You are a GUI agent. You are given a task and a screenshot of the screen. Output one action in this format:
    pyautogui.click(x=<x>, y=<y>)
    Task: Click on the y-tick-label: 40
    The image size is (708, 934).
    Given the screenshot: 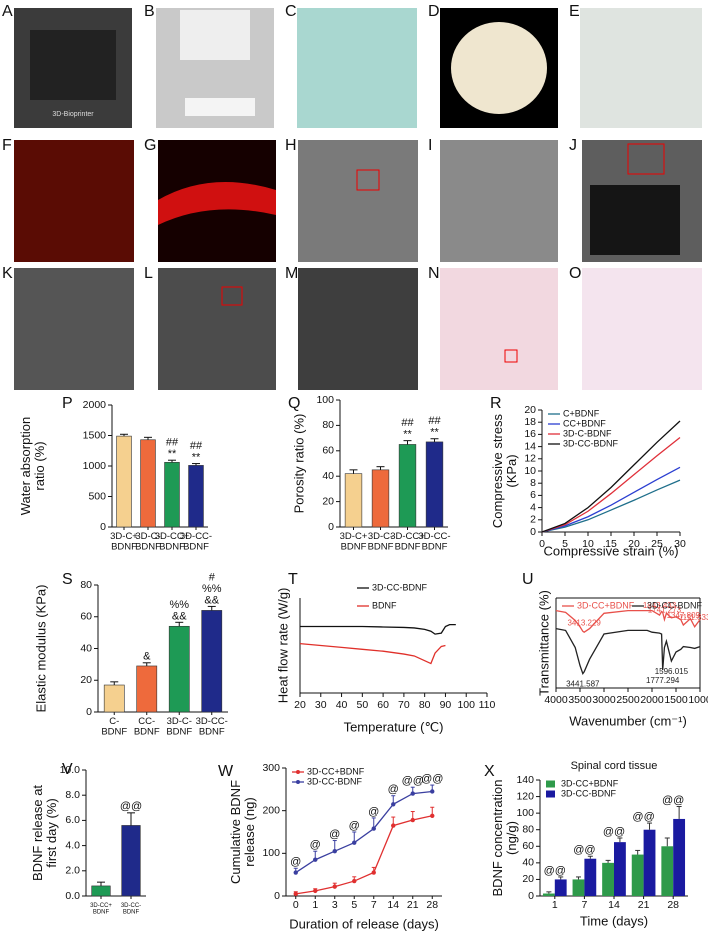 What is the action you would take?
    pyautogui.click(x=328, y=476)
    